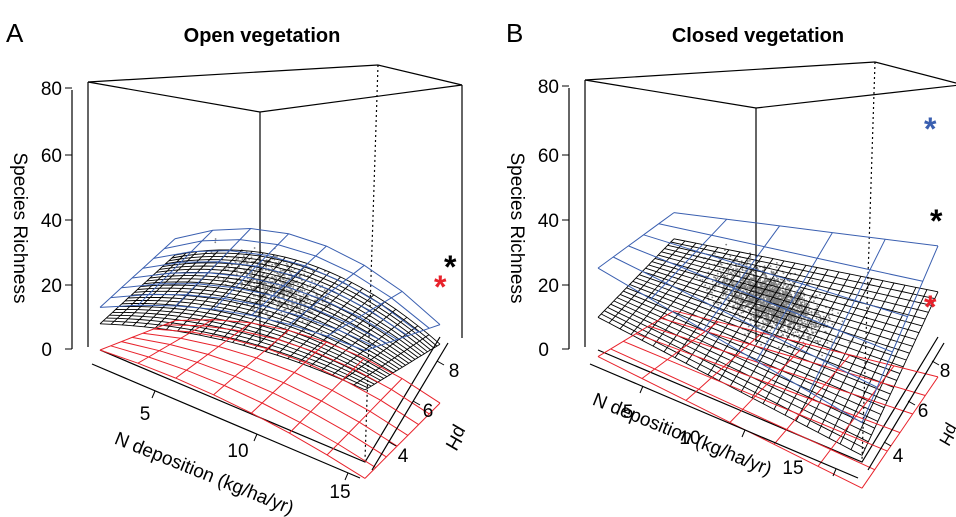  Describe the element at coordinates (773, 300) in the screenshot. I see `panel-b-point-1916` at that location.